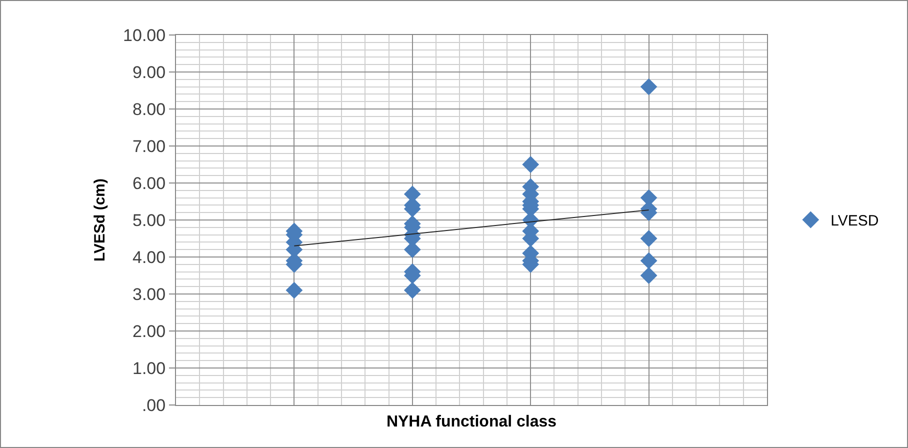 The width and height of the screenshot is (908, 448). Describe the element at coordinates (149, 109) in the screenshot. I see `y-tick-label: 8.00` at that location.